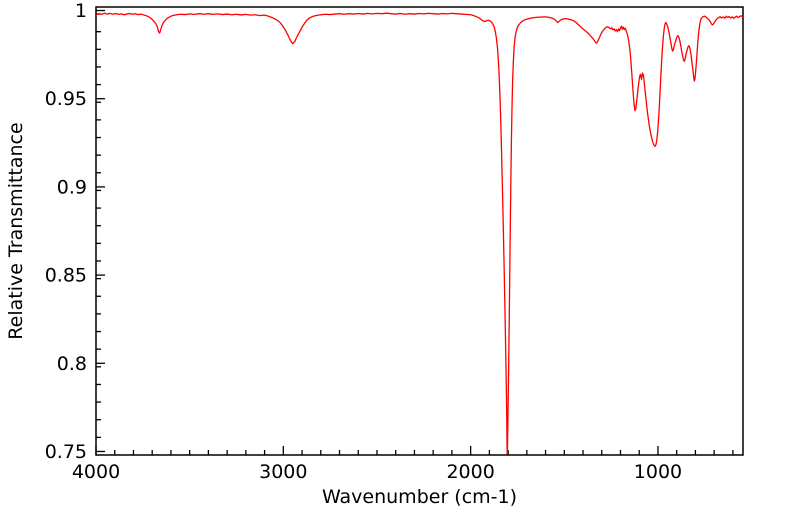  I want to click on x-axis-title: Wavenumber (cm-1), so click(419, 497).